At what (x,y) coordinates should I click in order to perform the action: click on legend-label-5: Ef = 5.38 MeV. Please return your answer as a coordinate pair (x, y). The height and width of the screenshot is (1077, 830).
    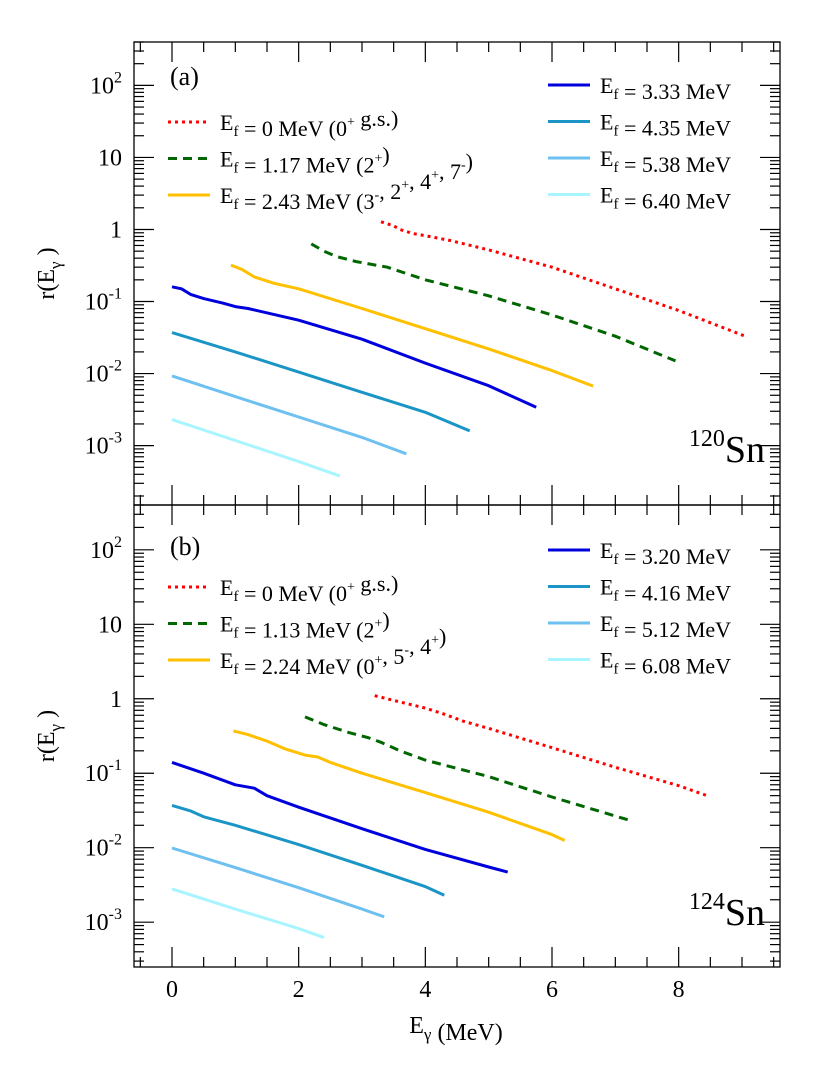
    Looking at the image, I should click on (665, 161).